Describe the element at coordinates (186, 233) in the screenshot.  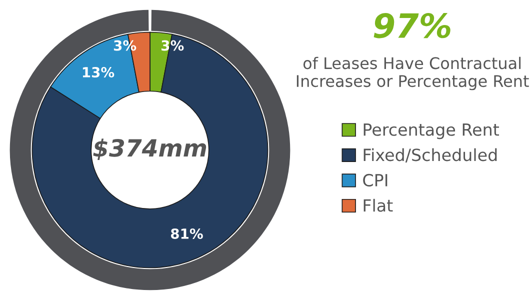
I see `data-label: 81%` at that location.